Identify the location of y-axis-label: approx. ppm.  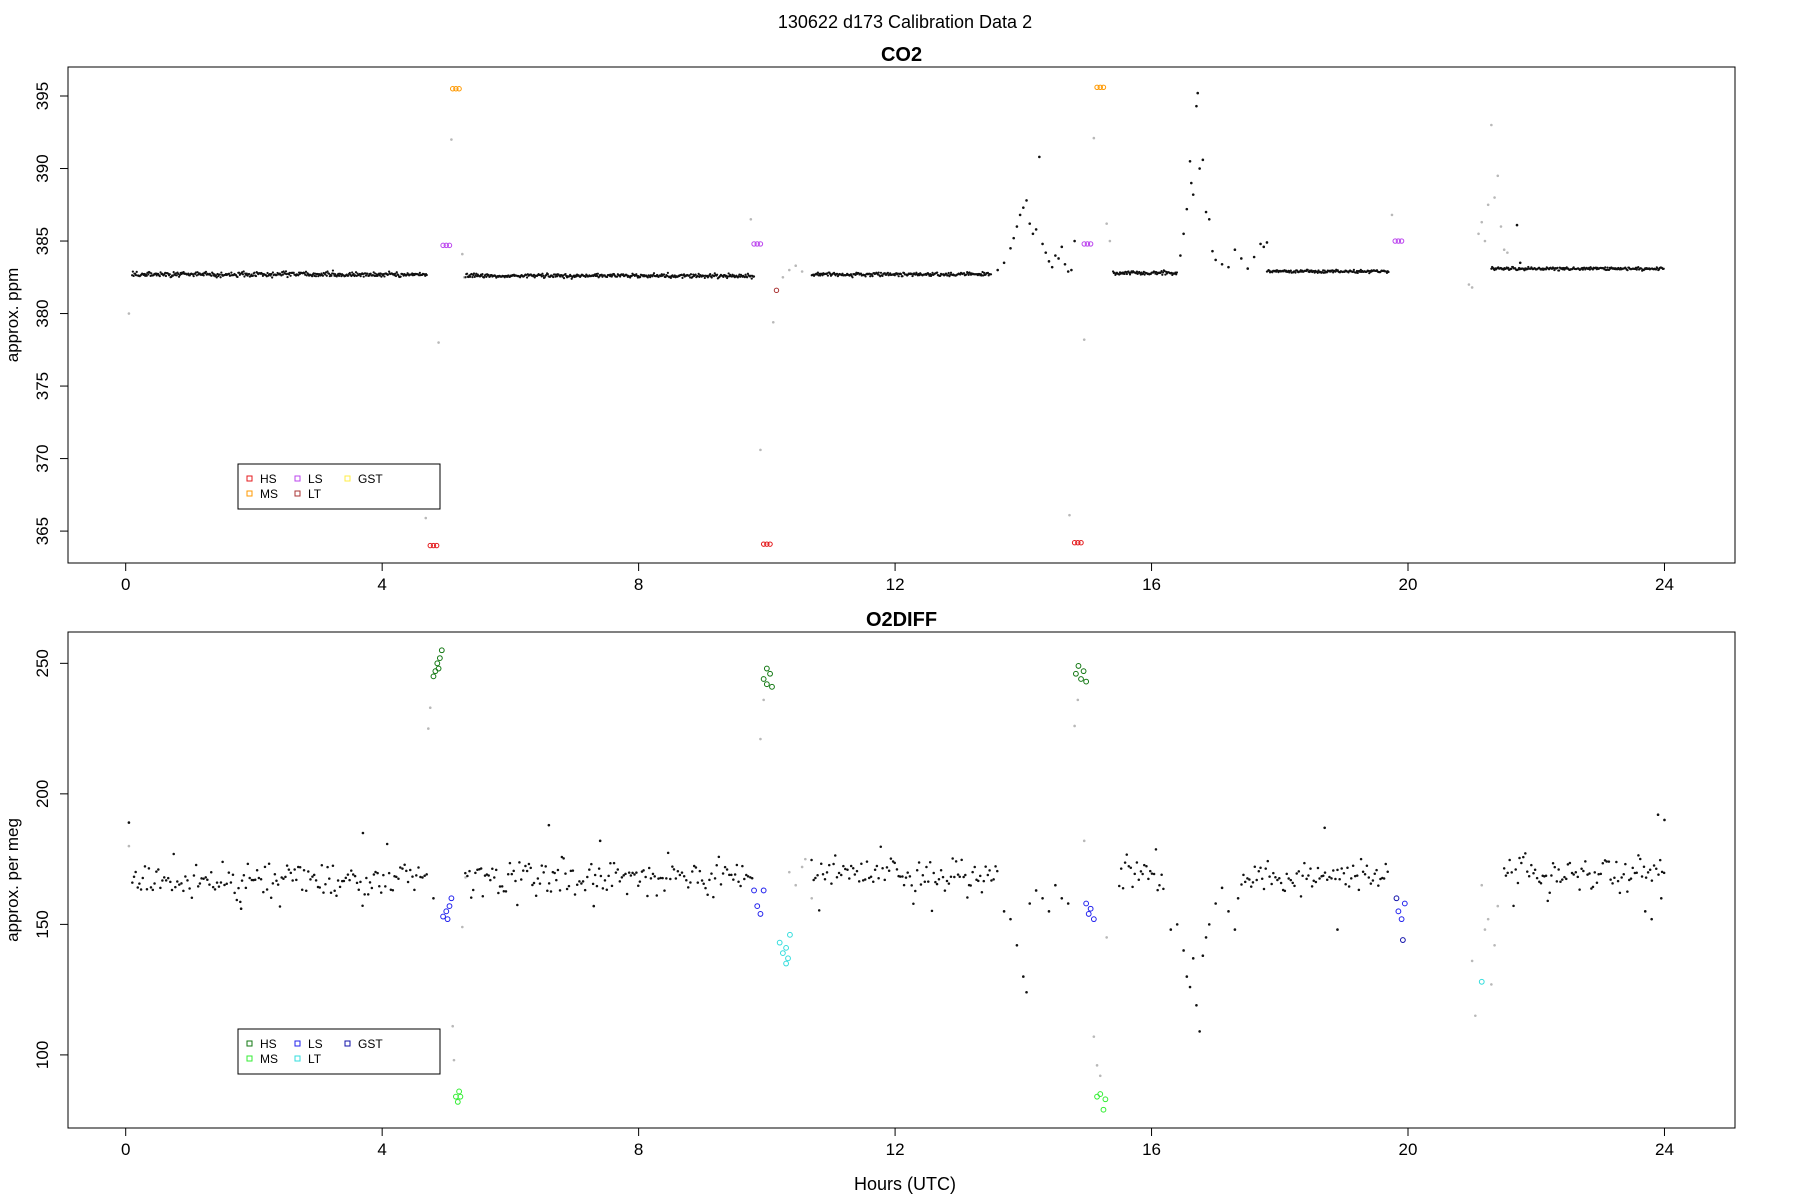
(12, 315).